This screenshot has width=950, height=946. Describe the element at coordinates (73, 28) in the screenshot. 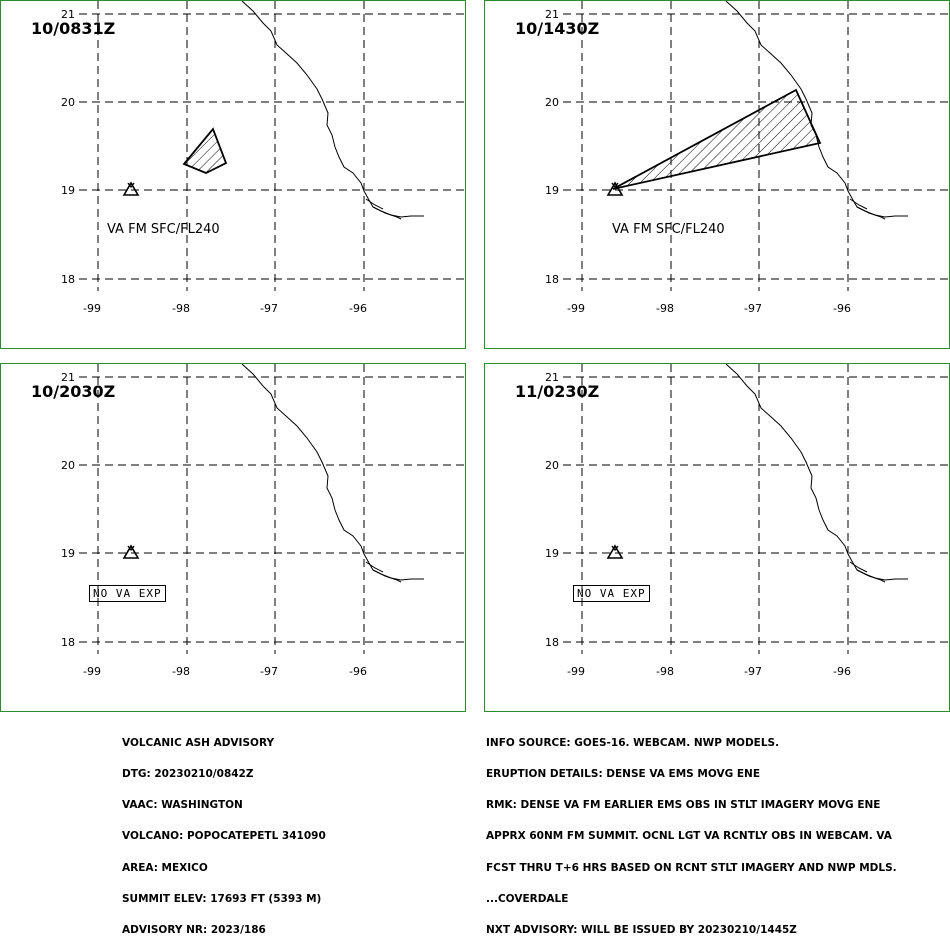

I see `panel-time-1: 10/0831Z` at that location.